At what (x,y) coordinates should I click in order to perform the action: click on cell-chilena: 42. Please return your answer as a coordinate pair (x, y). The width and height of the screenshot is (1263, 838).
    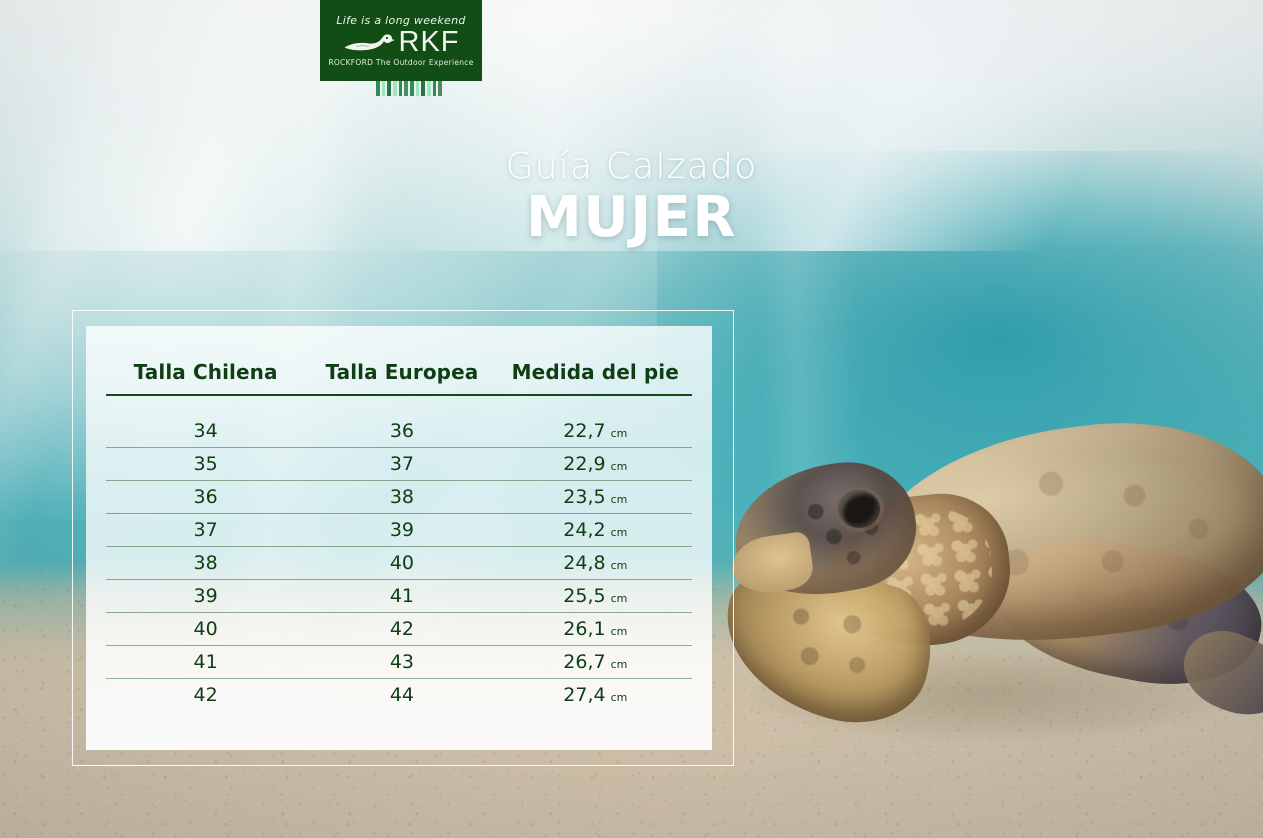
    Looking at the image, I should click on (205, 695).